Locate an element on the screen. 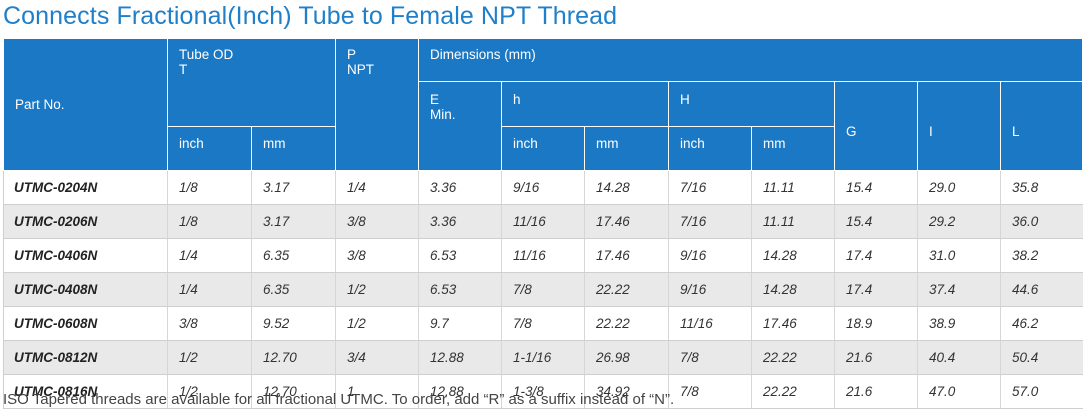  cell-g: 17.4 is located at coordinates (876, 255).